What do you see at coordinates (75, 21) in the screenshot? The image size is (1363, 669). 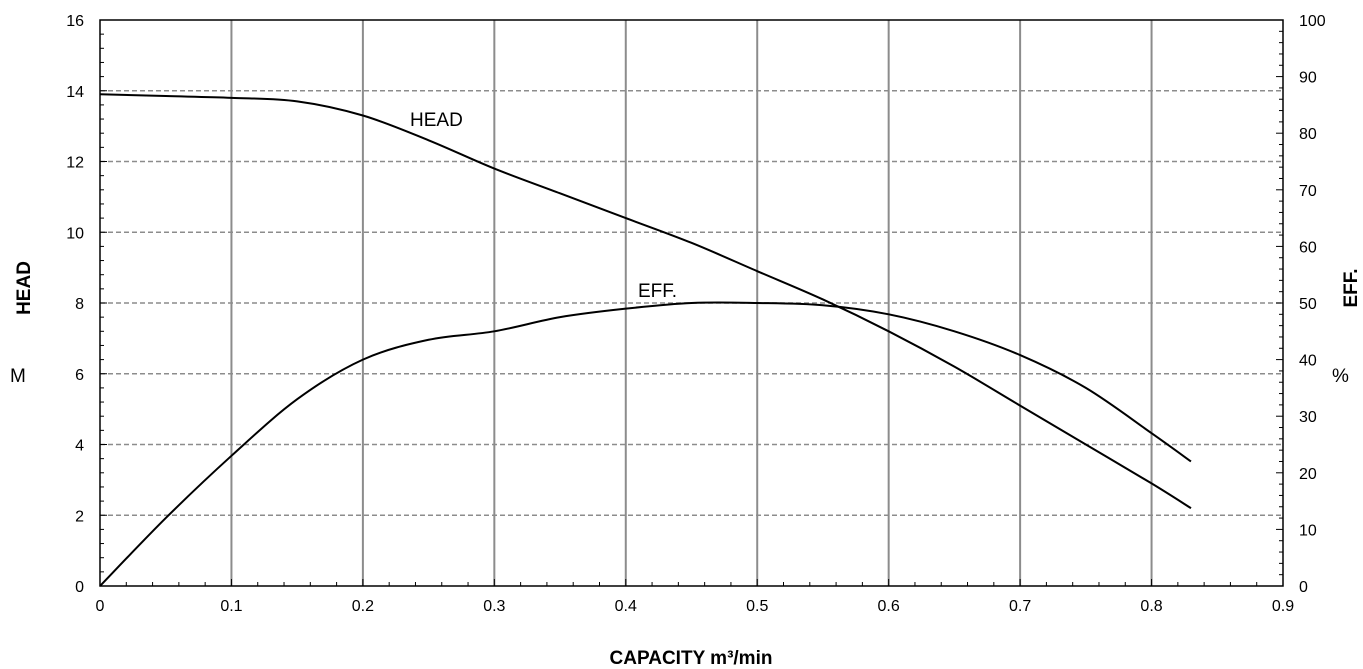 I see `y-left-tick-label: 16` at bounding box center [75, 21].